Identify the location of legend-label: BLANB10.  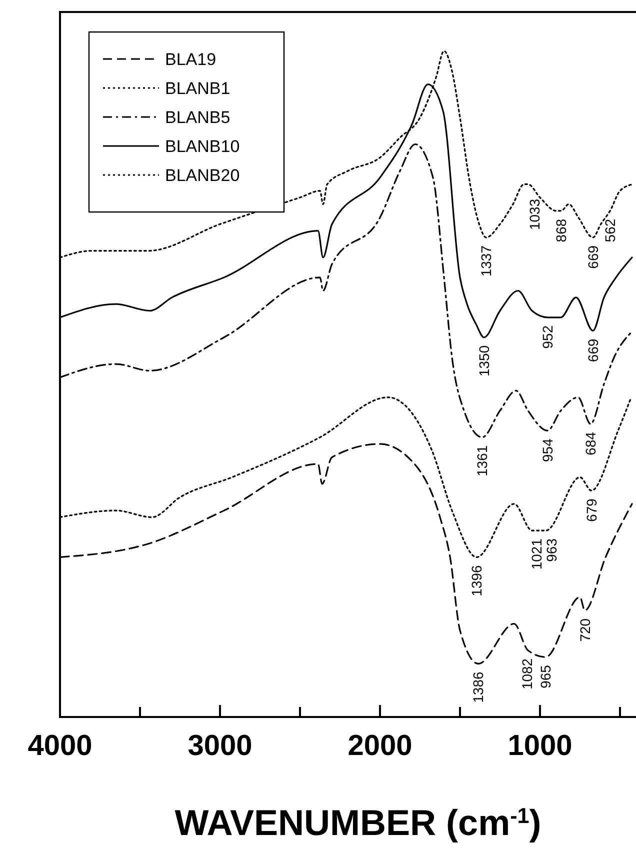
(202, 146).